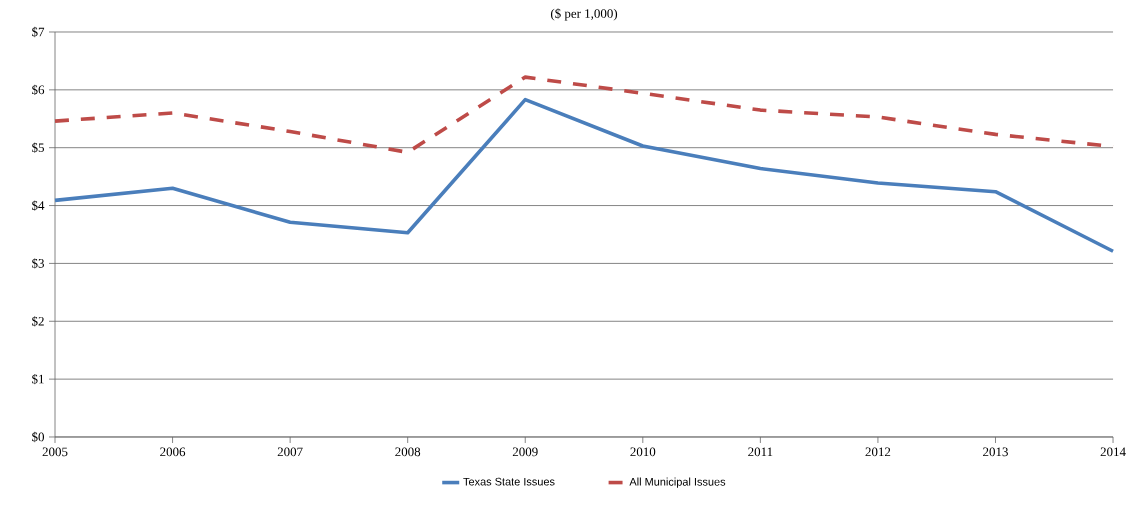 The height and width of the screenshot is (520, 1138). What do you see at coordinates (509, 481) in the screenshot?
I see `legend-label: Texas State Issues` at bounding box center [509, 481].